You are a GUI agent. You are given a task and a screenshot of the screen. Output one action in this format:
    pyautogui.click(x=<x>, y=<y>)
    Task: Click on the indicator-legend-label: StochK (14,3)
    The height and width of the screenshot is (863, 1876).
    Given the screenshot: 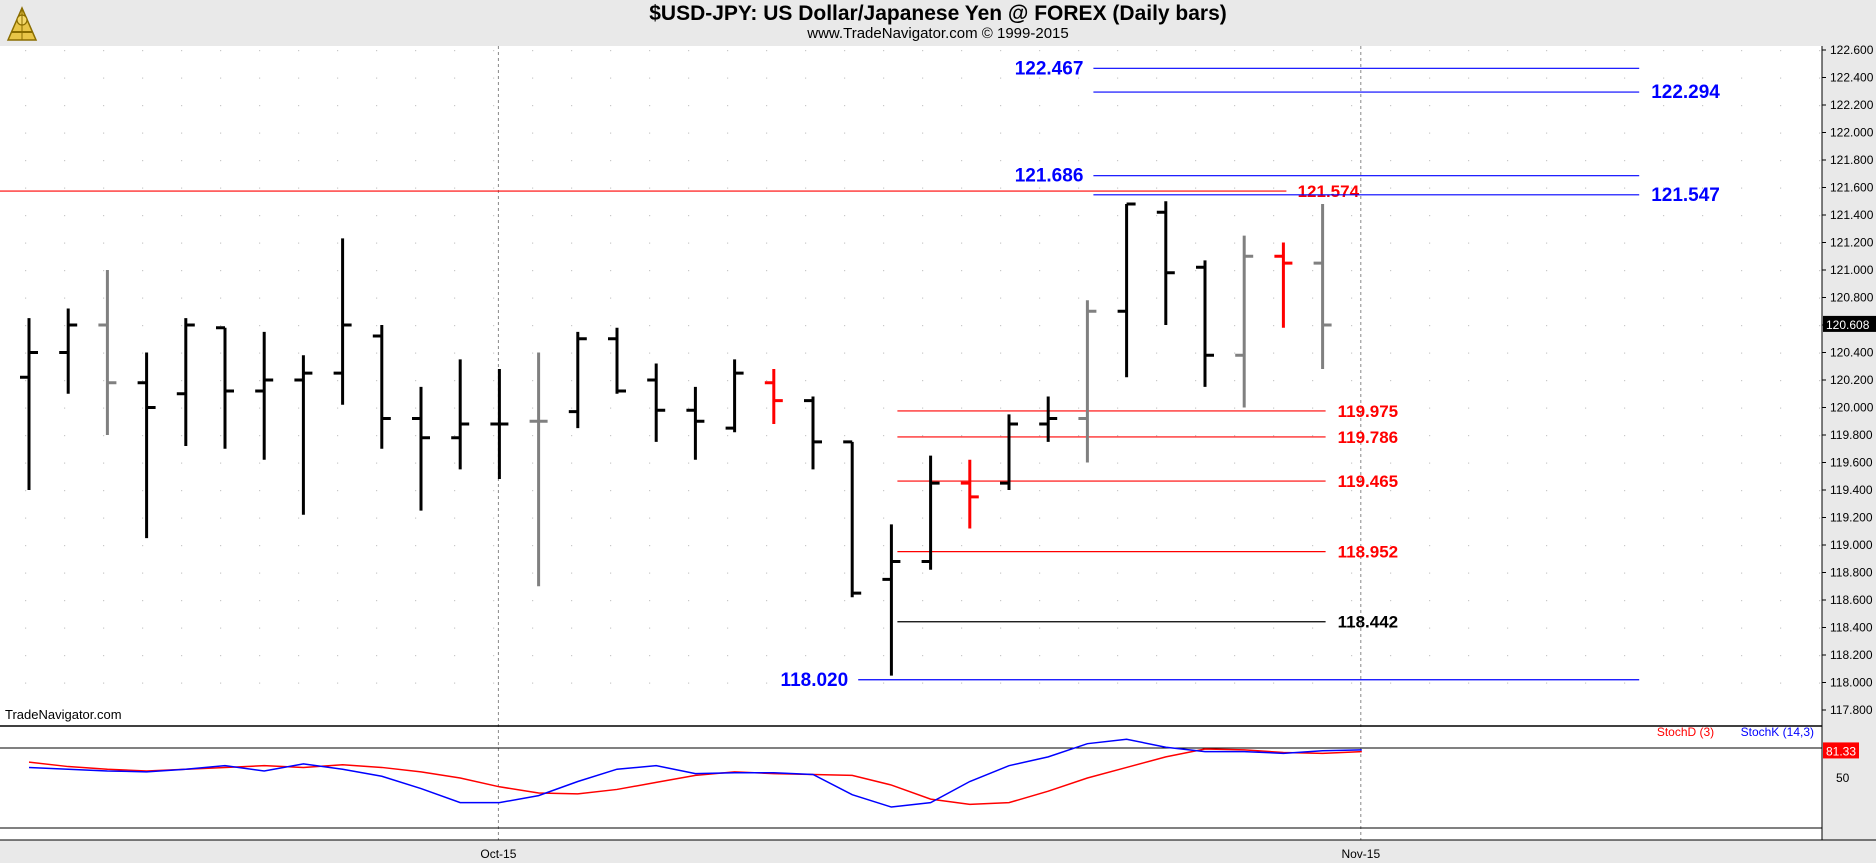 What is the action you would take?
    pyautogui.click(x=1777, y=732)
    